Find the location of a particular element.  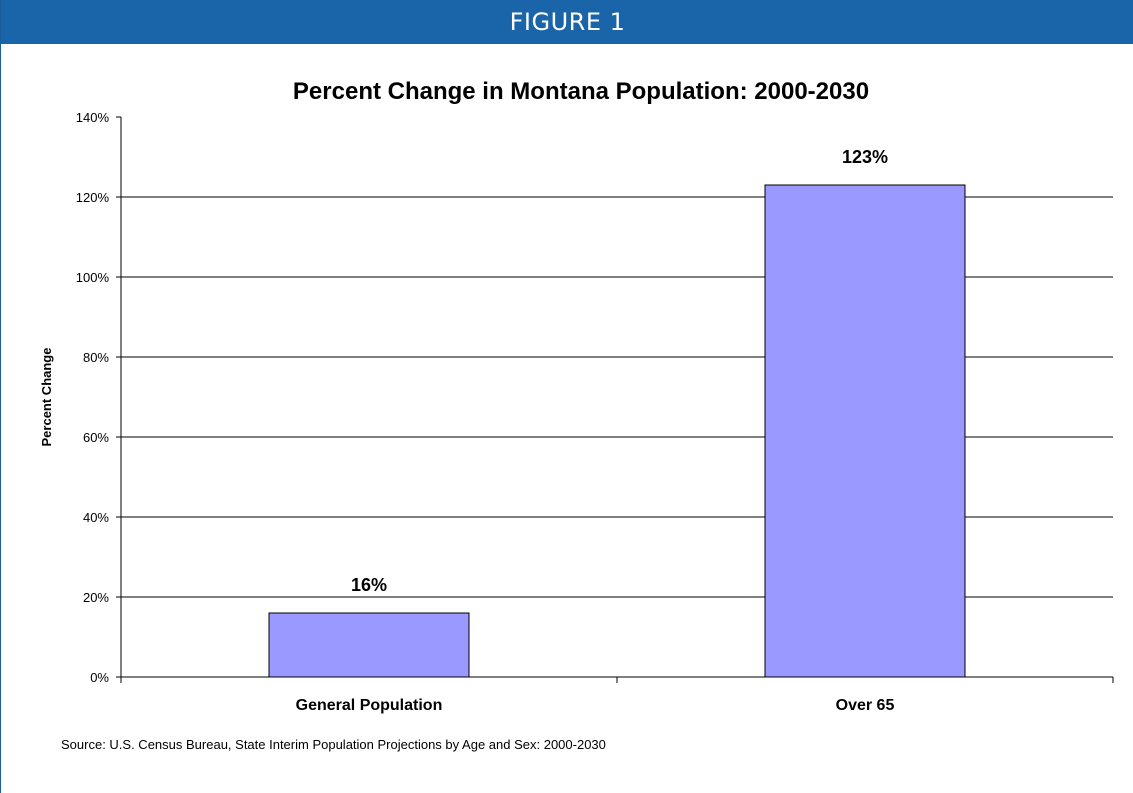

data-label: 16% is located at coordinates (369, 585).